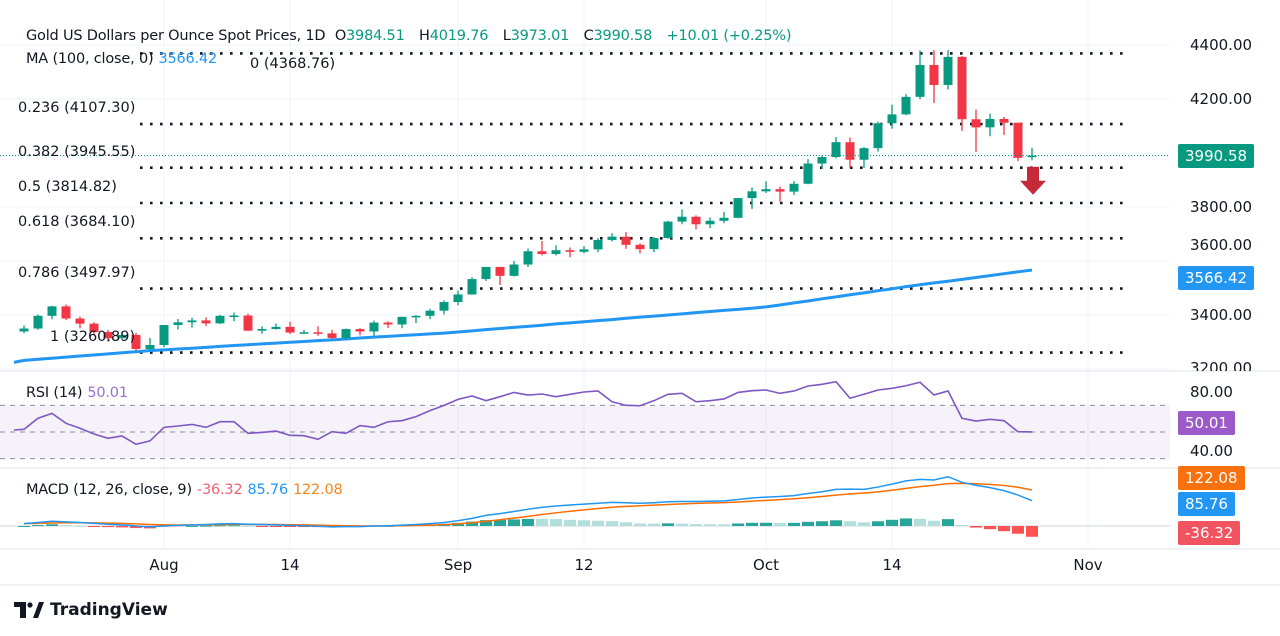 The image size is (1280, 636). What do you see at coordinates (528, 501) in the screenshot?
I see `macd-line` at bounding box center [528, 501].